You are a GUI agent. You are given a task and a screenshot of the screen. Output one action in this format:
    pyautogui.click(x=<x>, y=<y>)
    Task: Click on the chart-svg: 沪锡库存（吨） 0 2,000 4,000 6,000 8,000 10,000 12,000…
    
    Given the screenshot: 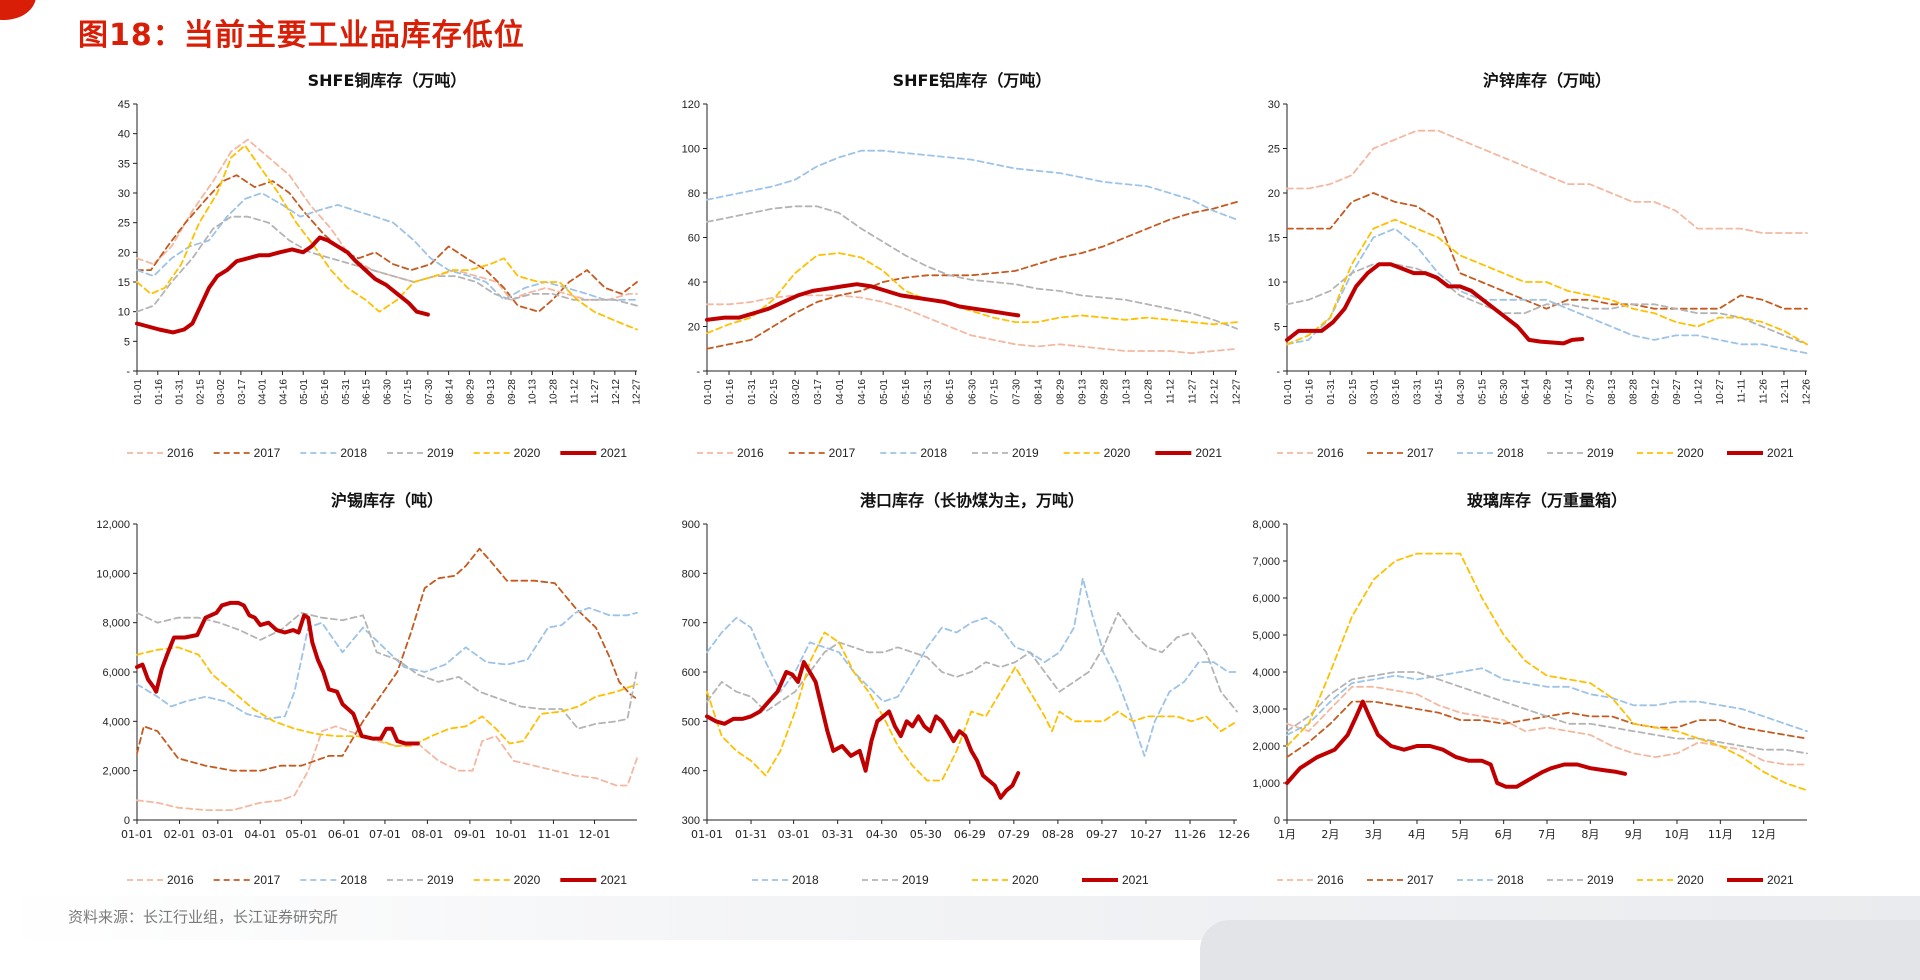 What is the action you would take?
    pyautogui.click(x=367, y=689)
    